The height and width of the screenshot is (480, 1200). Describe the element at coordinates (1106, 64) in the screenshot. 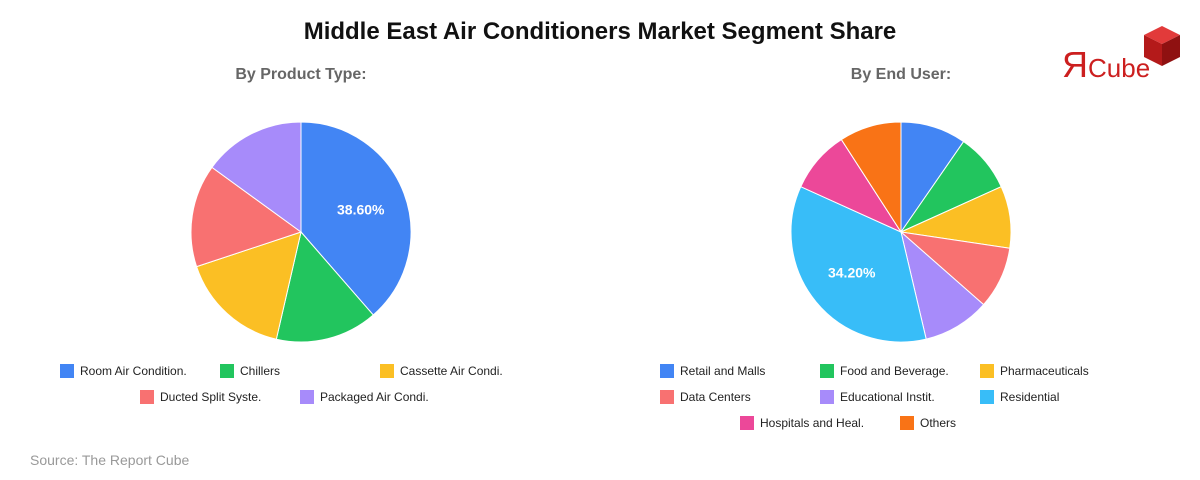

I see `logo-wordmark: ЯCube` at that location.